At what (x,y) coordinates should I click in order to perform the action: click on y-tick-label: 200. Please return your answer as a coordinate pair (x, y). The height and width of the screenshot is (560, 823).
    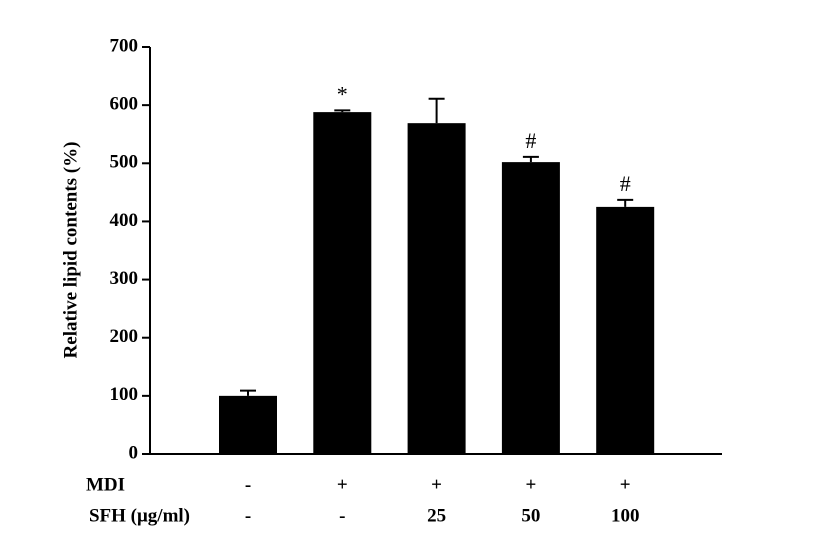
    Looking at the image, I should click on (124, 336).